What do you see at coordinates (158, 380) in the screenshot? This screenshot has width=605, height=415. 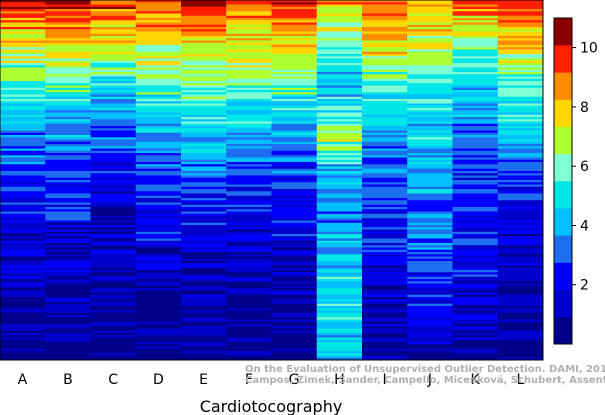 I see `x-tick-label: D` at bounding box center [158, 380].